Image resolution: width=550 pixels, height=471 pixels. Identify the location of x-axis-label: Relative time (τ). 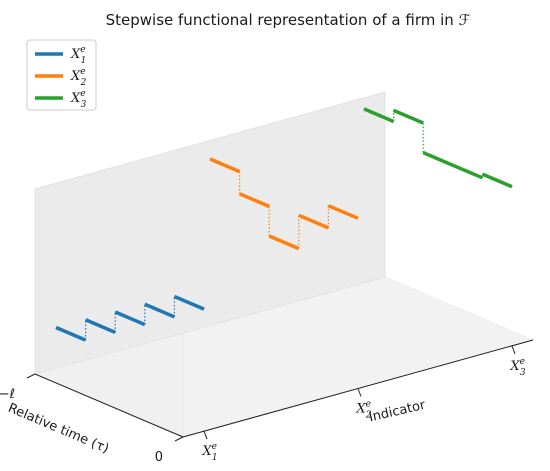
(58, 429).